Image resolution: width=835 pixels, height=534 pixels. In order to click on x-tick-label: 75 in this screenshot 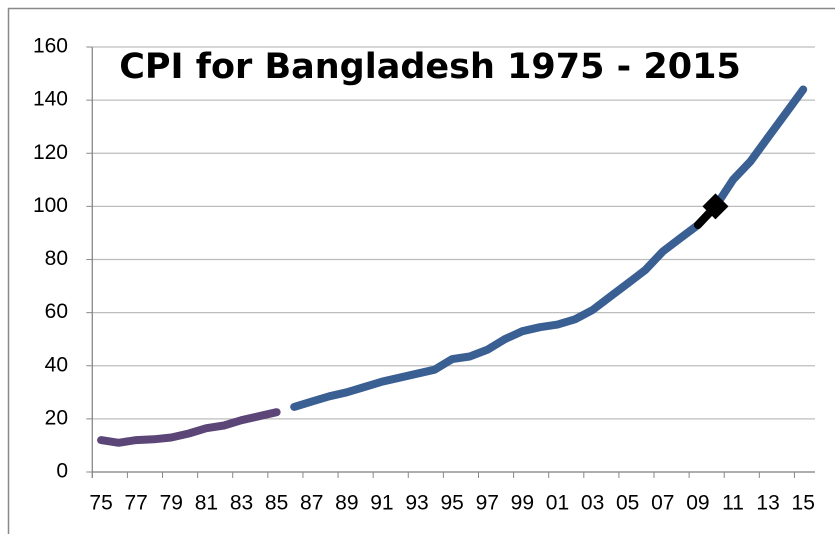, I will do `click(100, 503)`.